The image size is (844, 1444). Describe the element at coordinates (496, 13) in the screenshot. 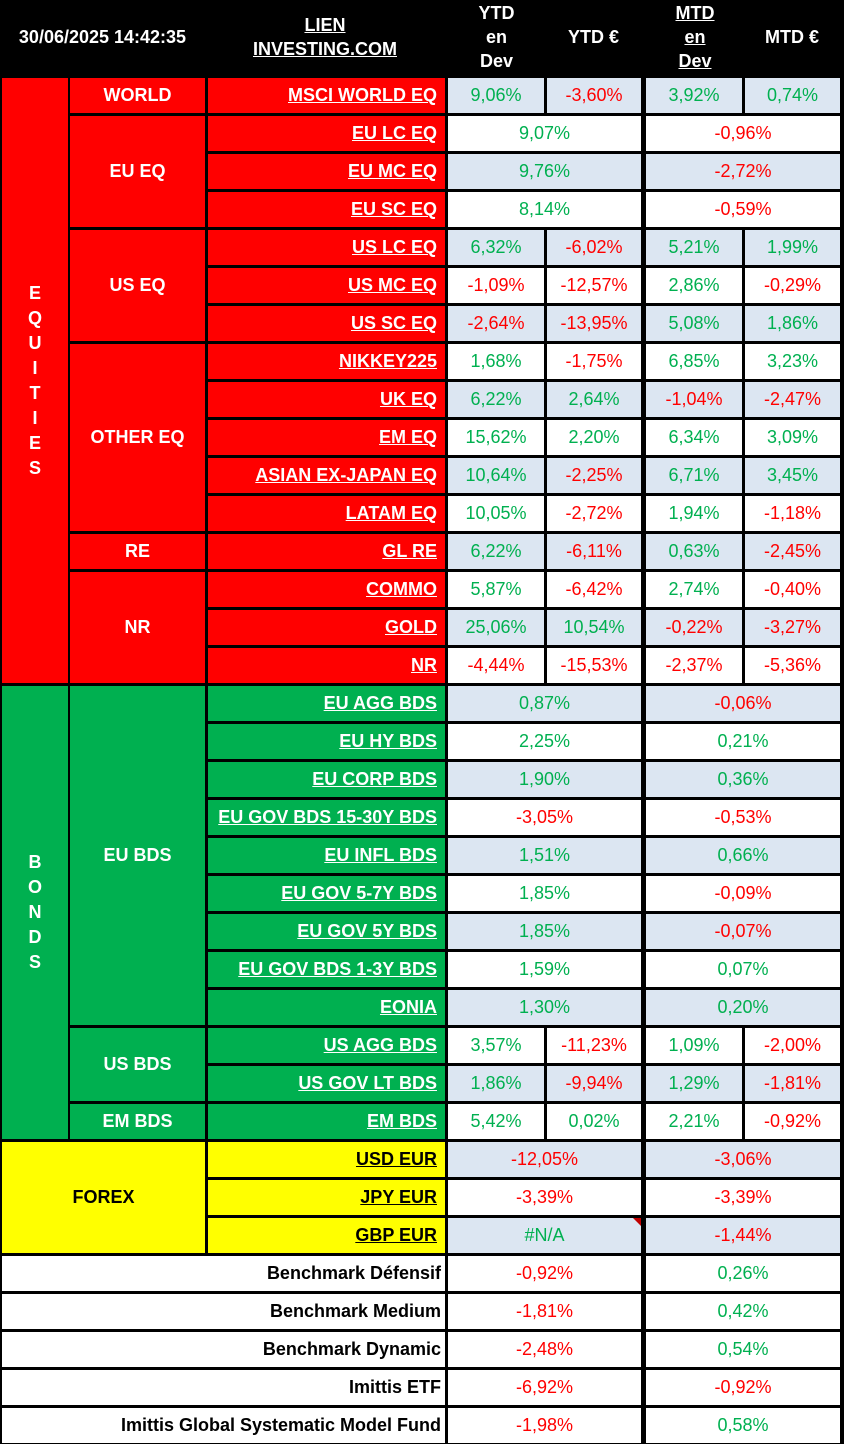

I see `col-header-ytd-dev-1: YTD` at that location.